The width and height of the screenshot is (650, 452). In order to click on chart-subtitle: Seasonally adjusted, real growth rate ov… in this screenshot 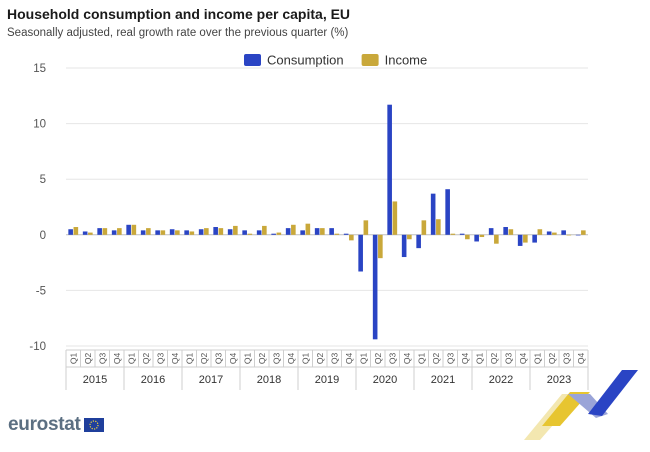, I will do `click(178, 33)`.